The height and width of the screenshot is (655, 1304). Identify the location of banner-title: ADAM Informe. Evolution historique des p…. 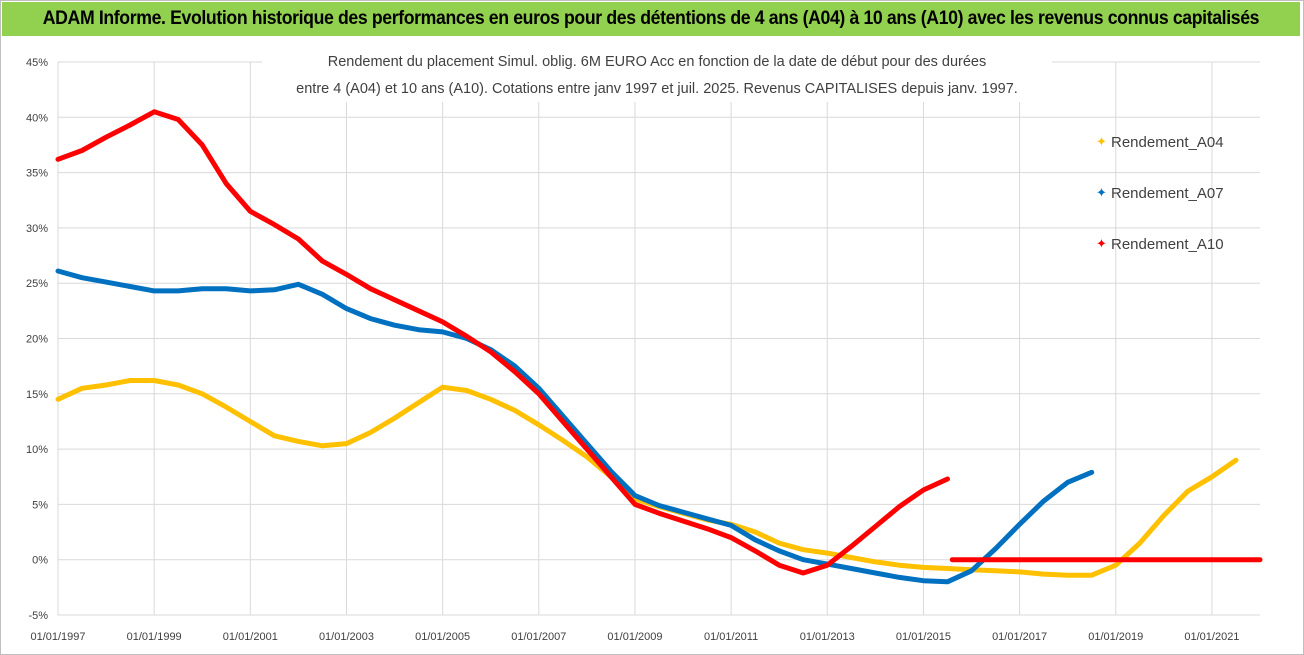
(651, 18).